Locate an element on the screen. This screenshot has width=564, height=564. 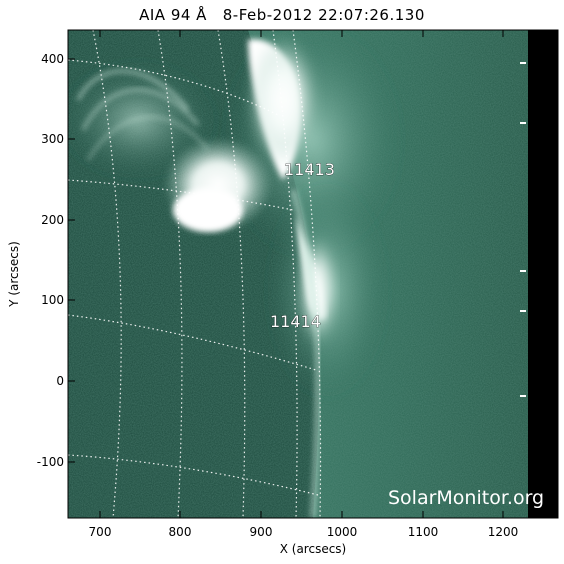
limb-edge is located at coordinates (306, 353).